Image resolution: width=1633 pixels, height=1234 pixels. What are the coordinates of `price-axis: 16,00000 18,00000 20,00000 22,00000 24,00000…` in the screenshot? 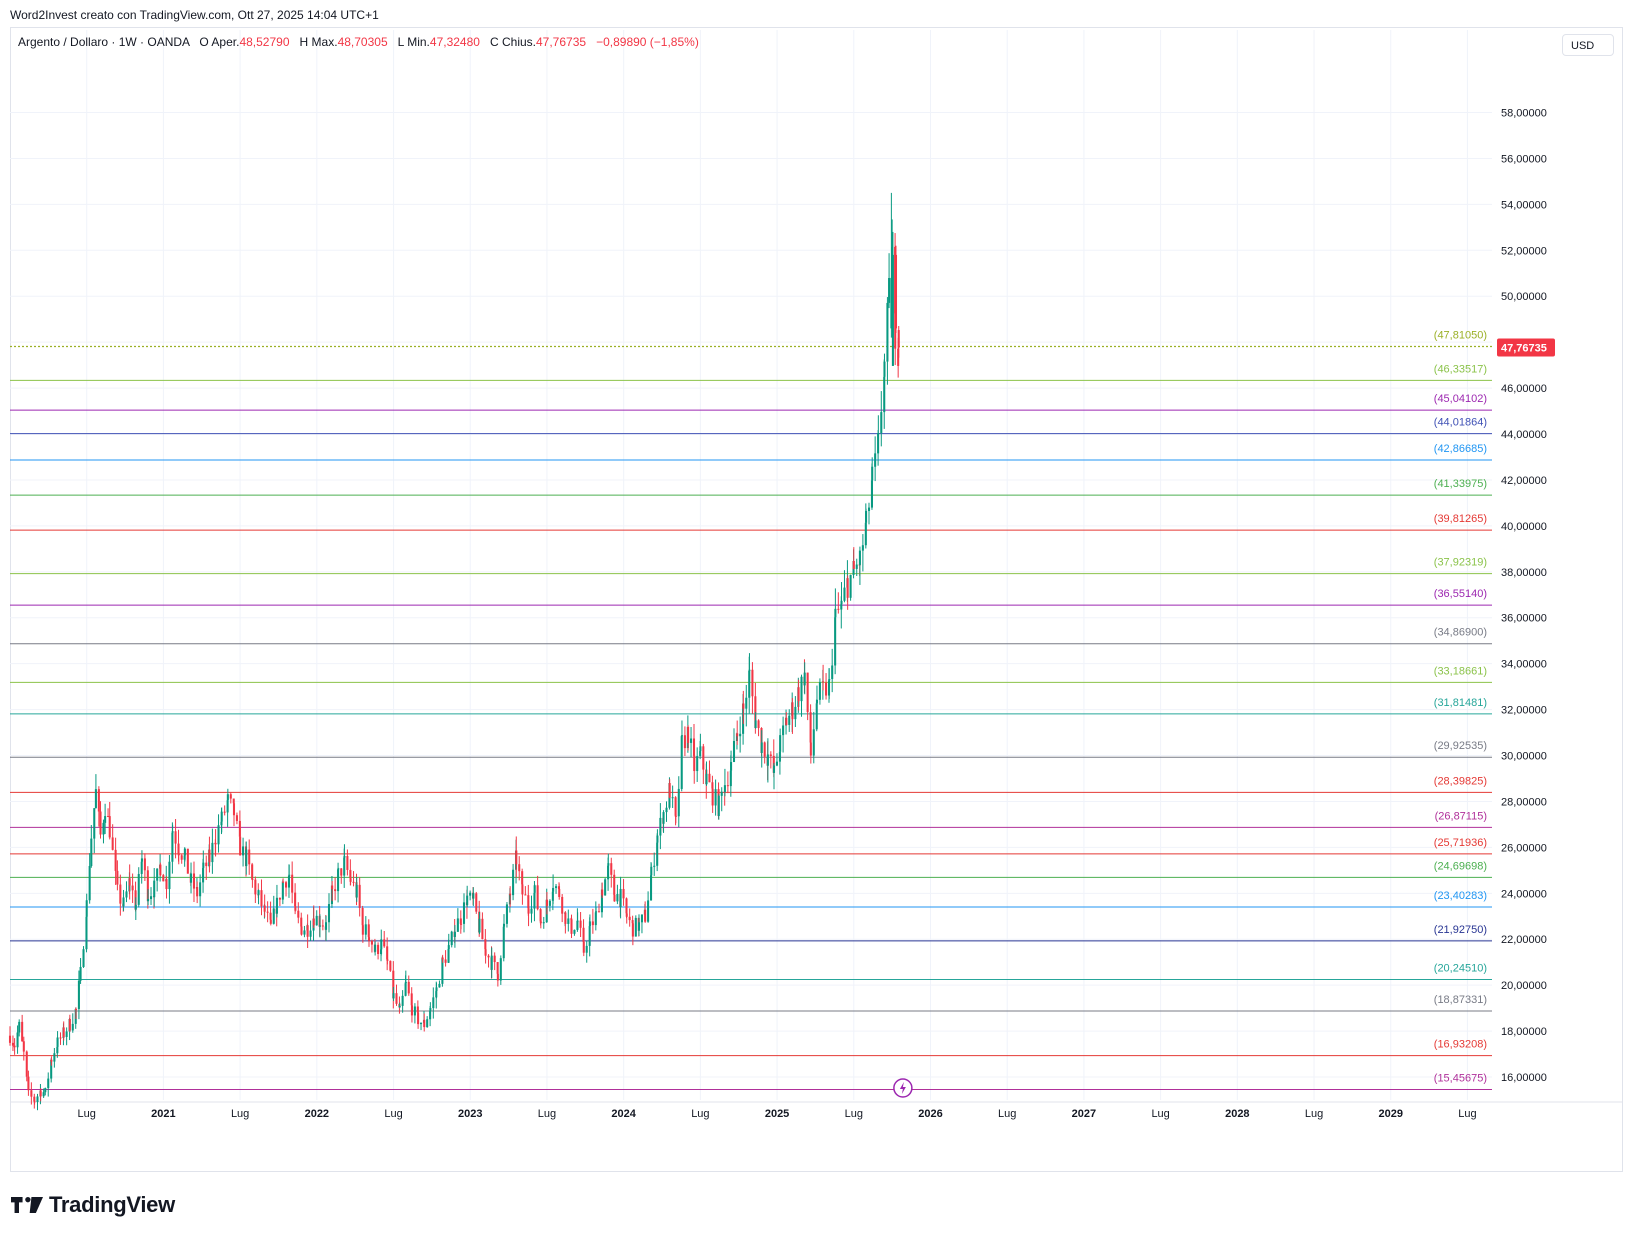 It's located at (1526, 596).